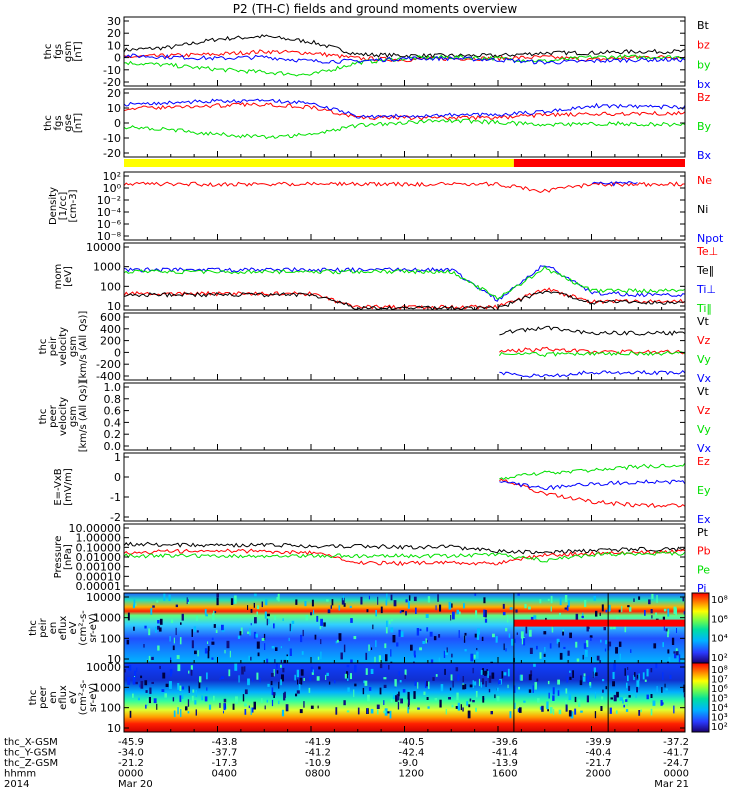 The width and height of the screenshot is (750, 800). I want to click on legend-entry: Bx, so click(704, 155).